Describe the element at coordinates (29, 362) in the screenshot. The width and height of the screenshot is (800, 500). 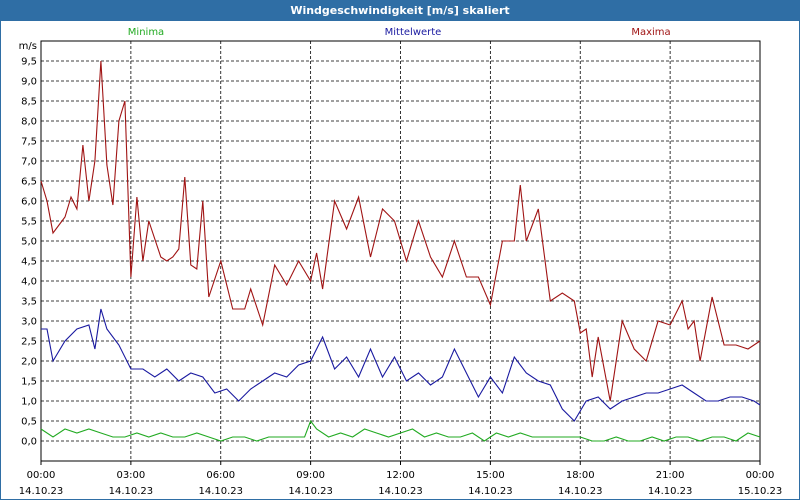
I see `y-tick-label: 2,0` at that location.